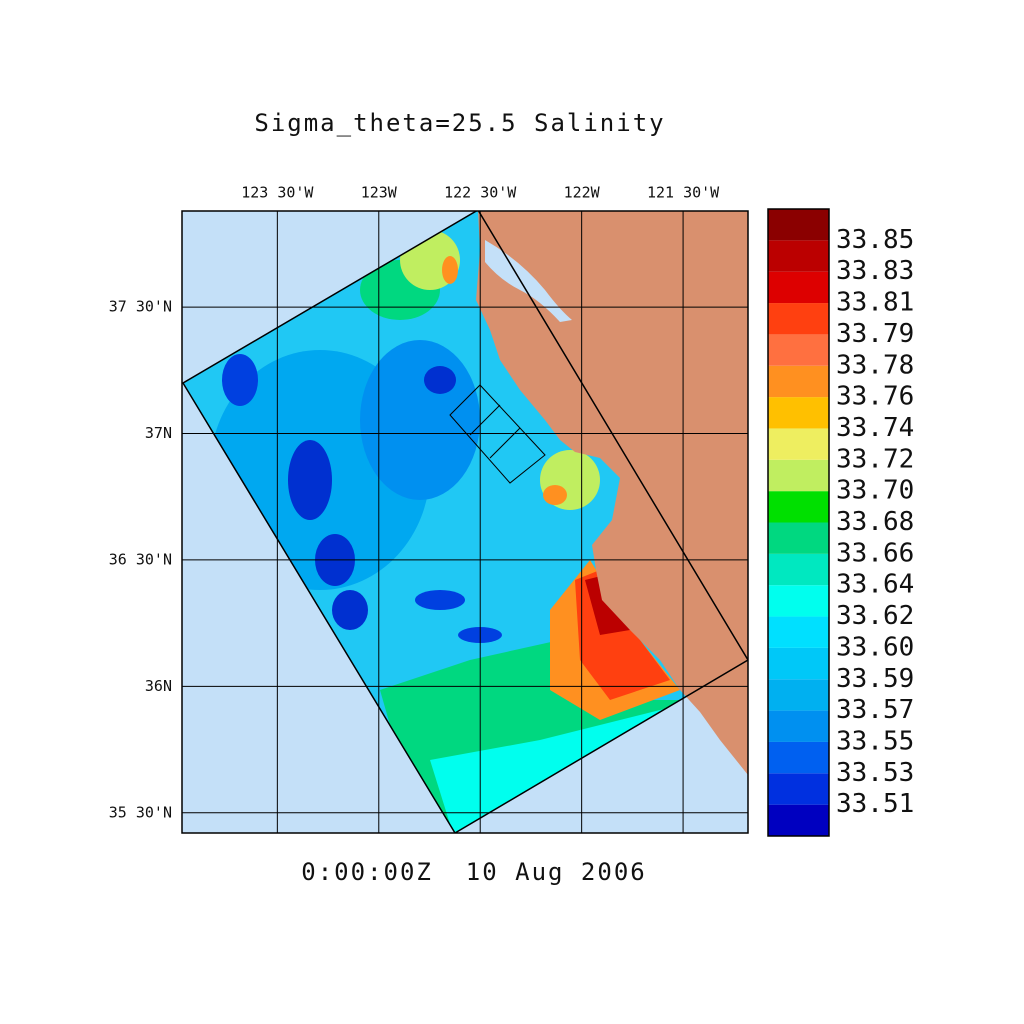 This screenshot has height=1024, width=1024. What do you see at coordinates (158, 433) in the screenshot?
I see `y-tick-label: 37N` at bounding box center [158, 433].